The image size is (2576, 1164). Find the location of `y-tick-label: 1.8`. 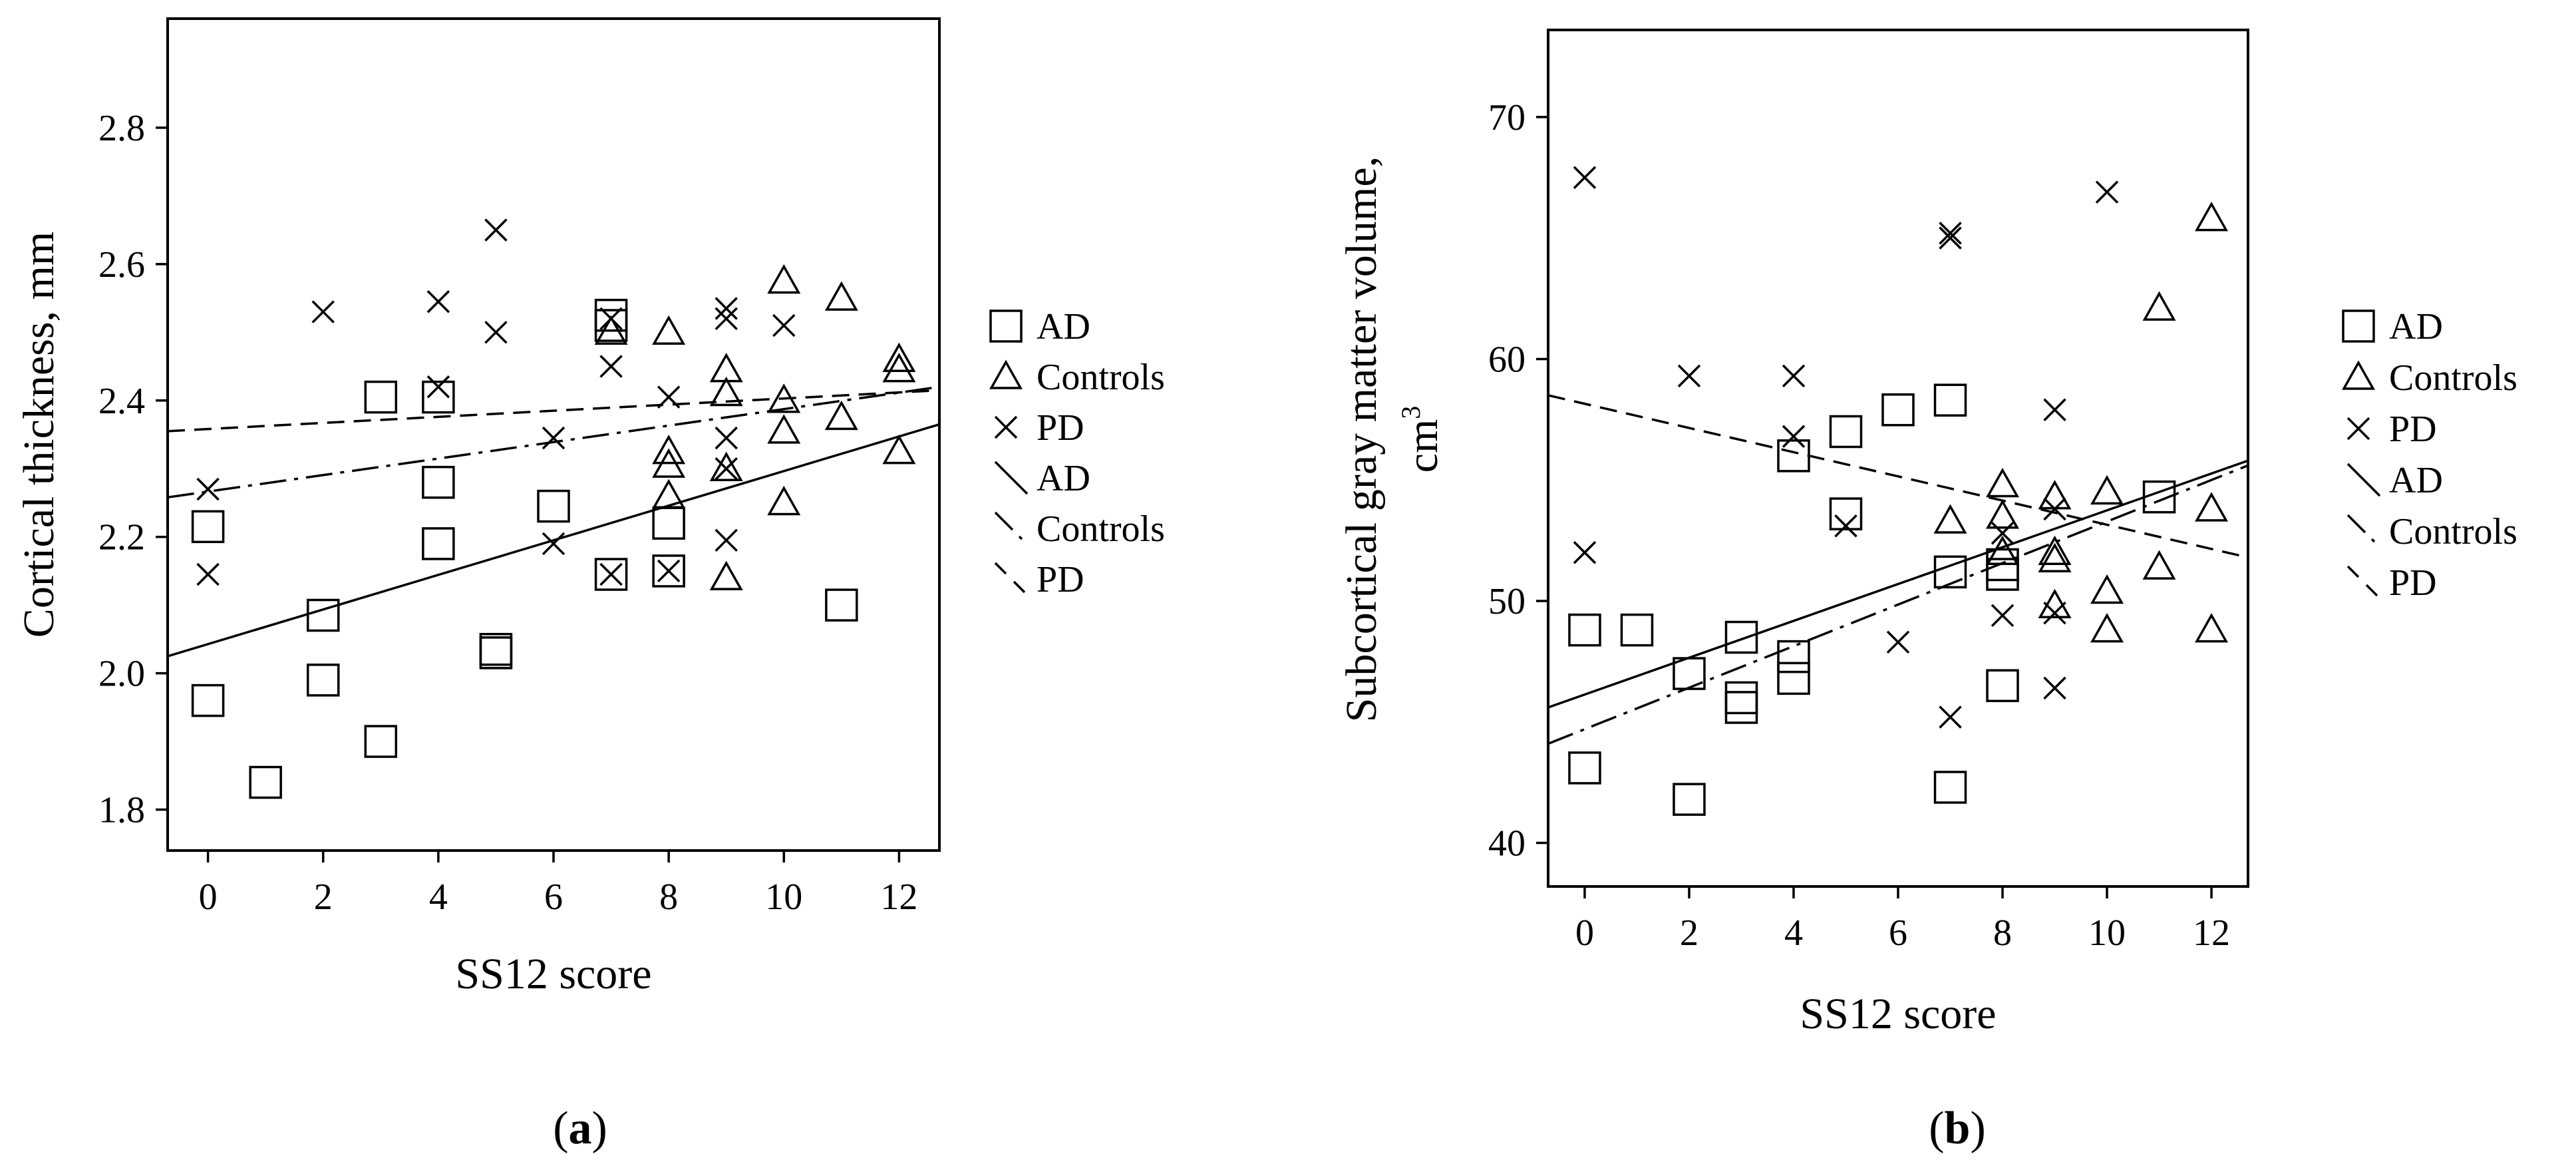

y-tick-label: 1.8 is located at coordinates (121, 811).